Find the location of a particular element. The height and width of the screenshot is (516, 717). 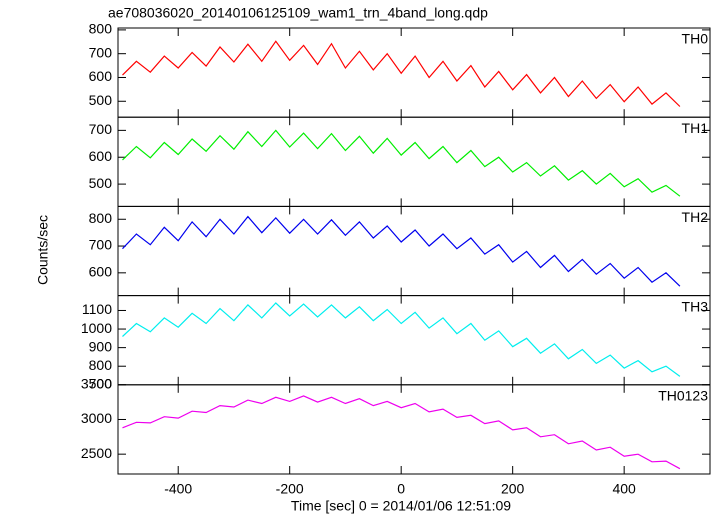

y-tick-label: 900 is located at coordinates (101, 346).